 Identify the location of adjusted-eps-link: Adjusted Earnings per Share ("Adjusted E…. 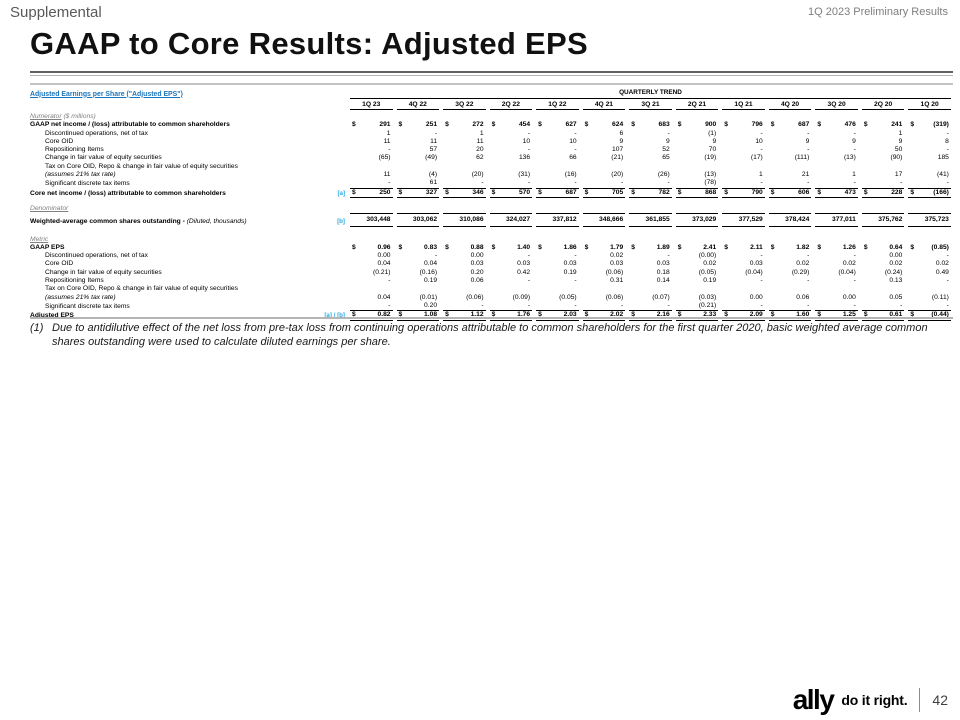
(106, 94).